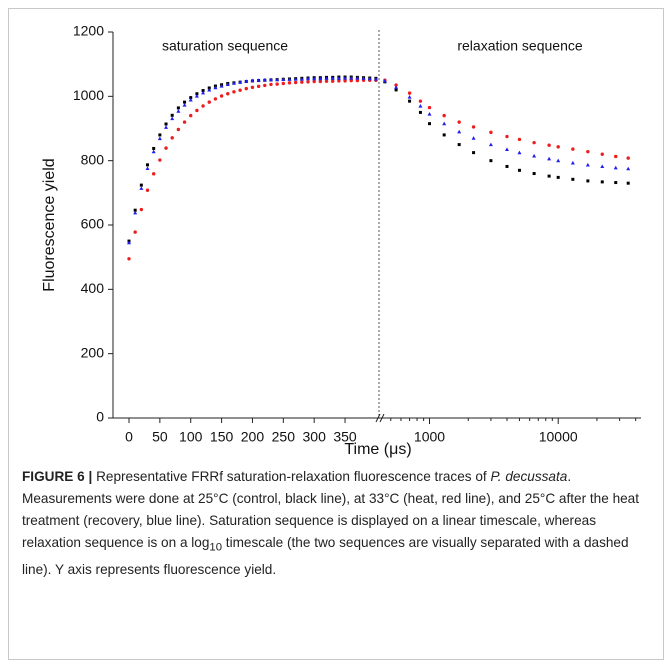  What do you see at coordinates (222, 437) in the screenshot?
I see `x-tick-label: 150` at bounding box center [222, 437].